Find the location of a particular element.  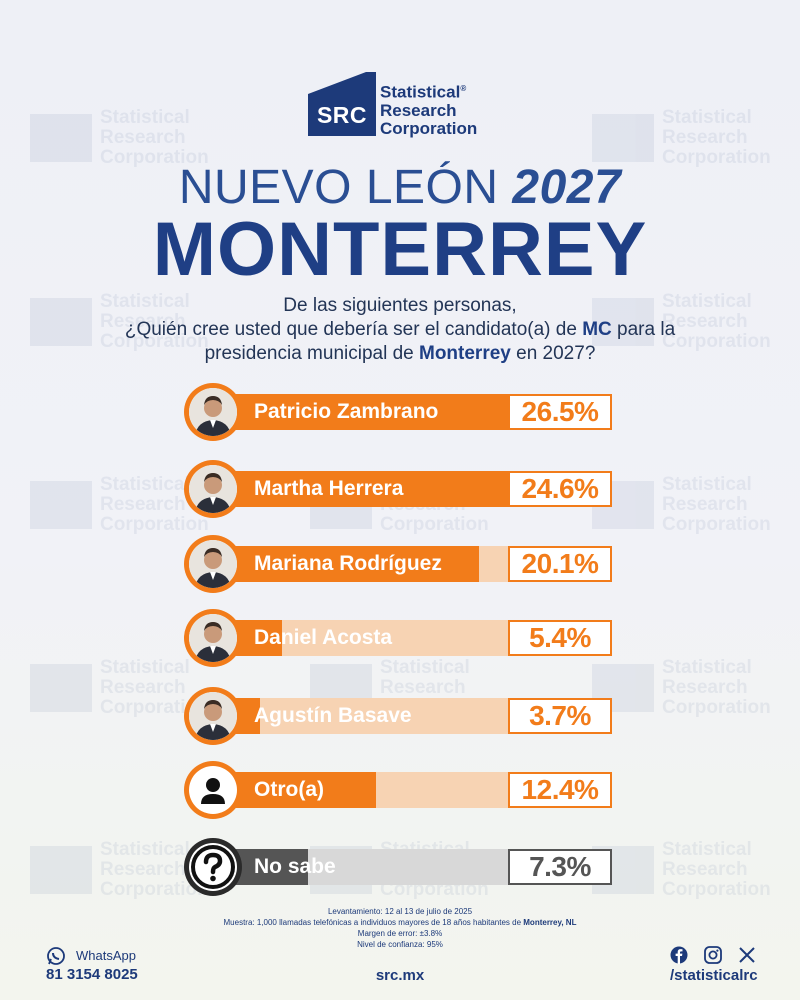

whatsapp-label: WhatsApp is located at coordinates (106, 955).